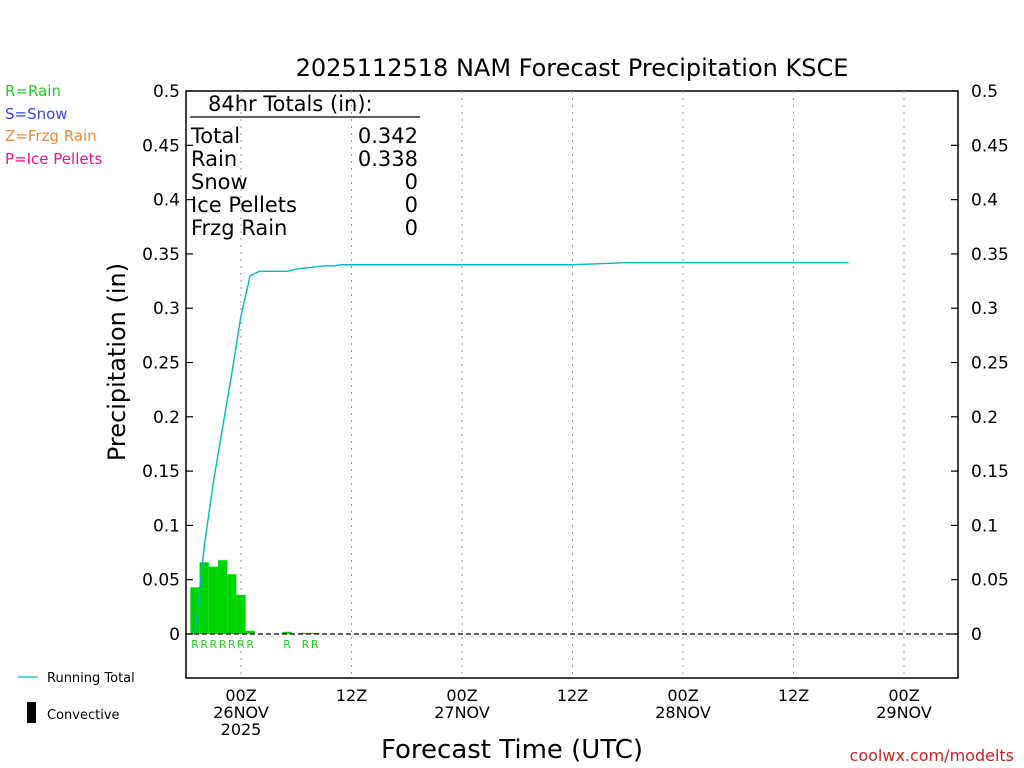 The image size is (1024, 768). I want to click on totals-value-frzg-rain: 0, so click(411, 228).